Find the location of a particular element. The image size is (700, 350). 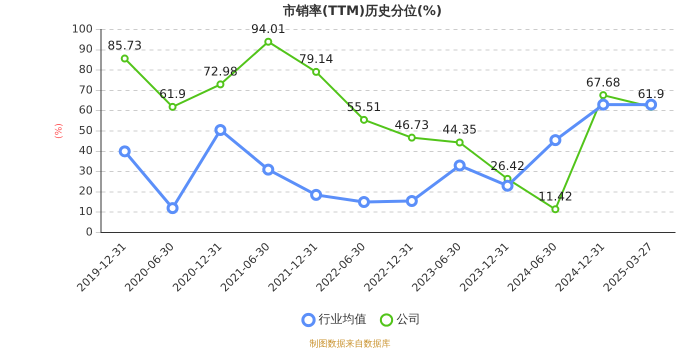

y-tick-label: 0 is located at coordinates (89, 231).